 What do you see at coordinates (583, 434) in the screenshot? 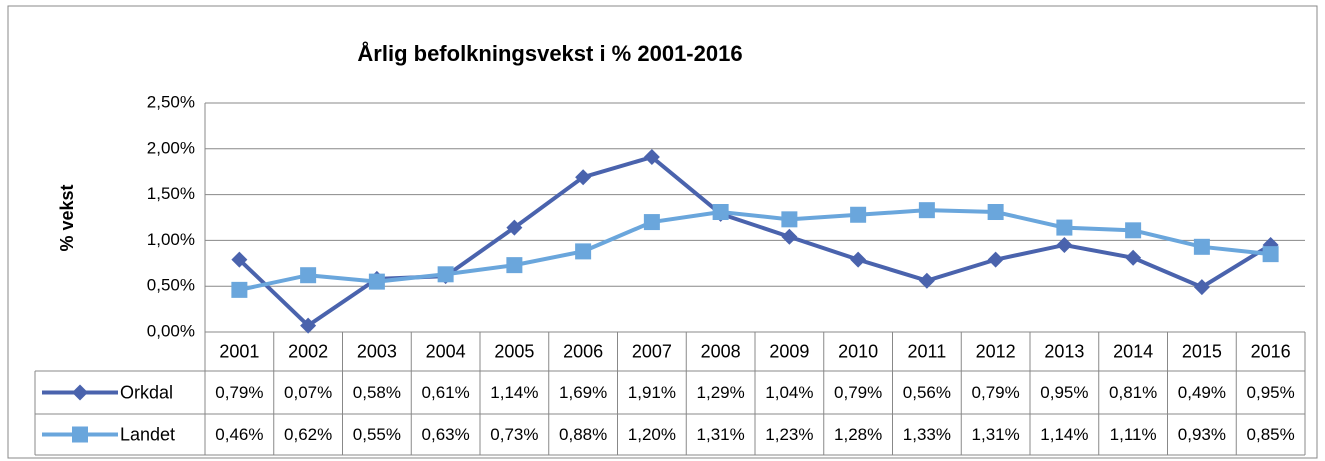
I see `data-label: 0,88%` at bounding box center [583, 434].